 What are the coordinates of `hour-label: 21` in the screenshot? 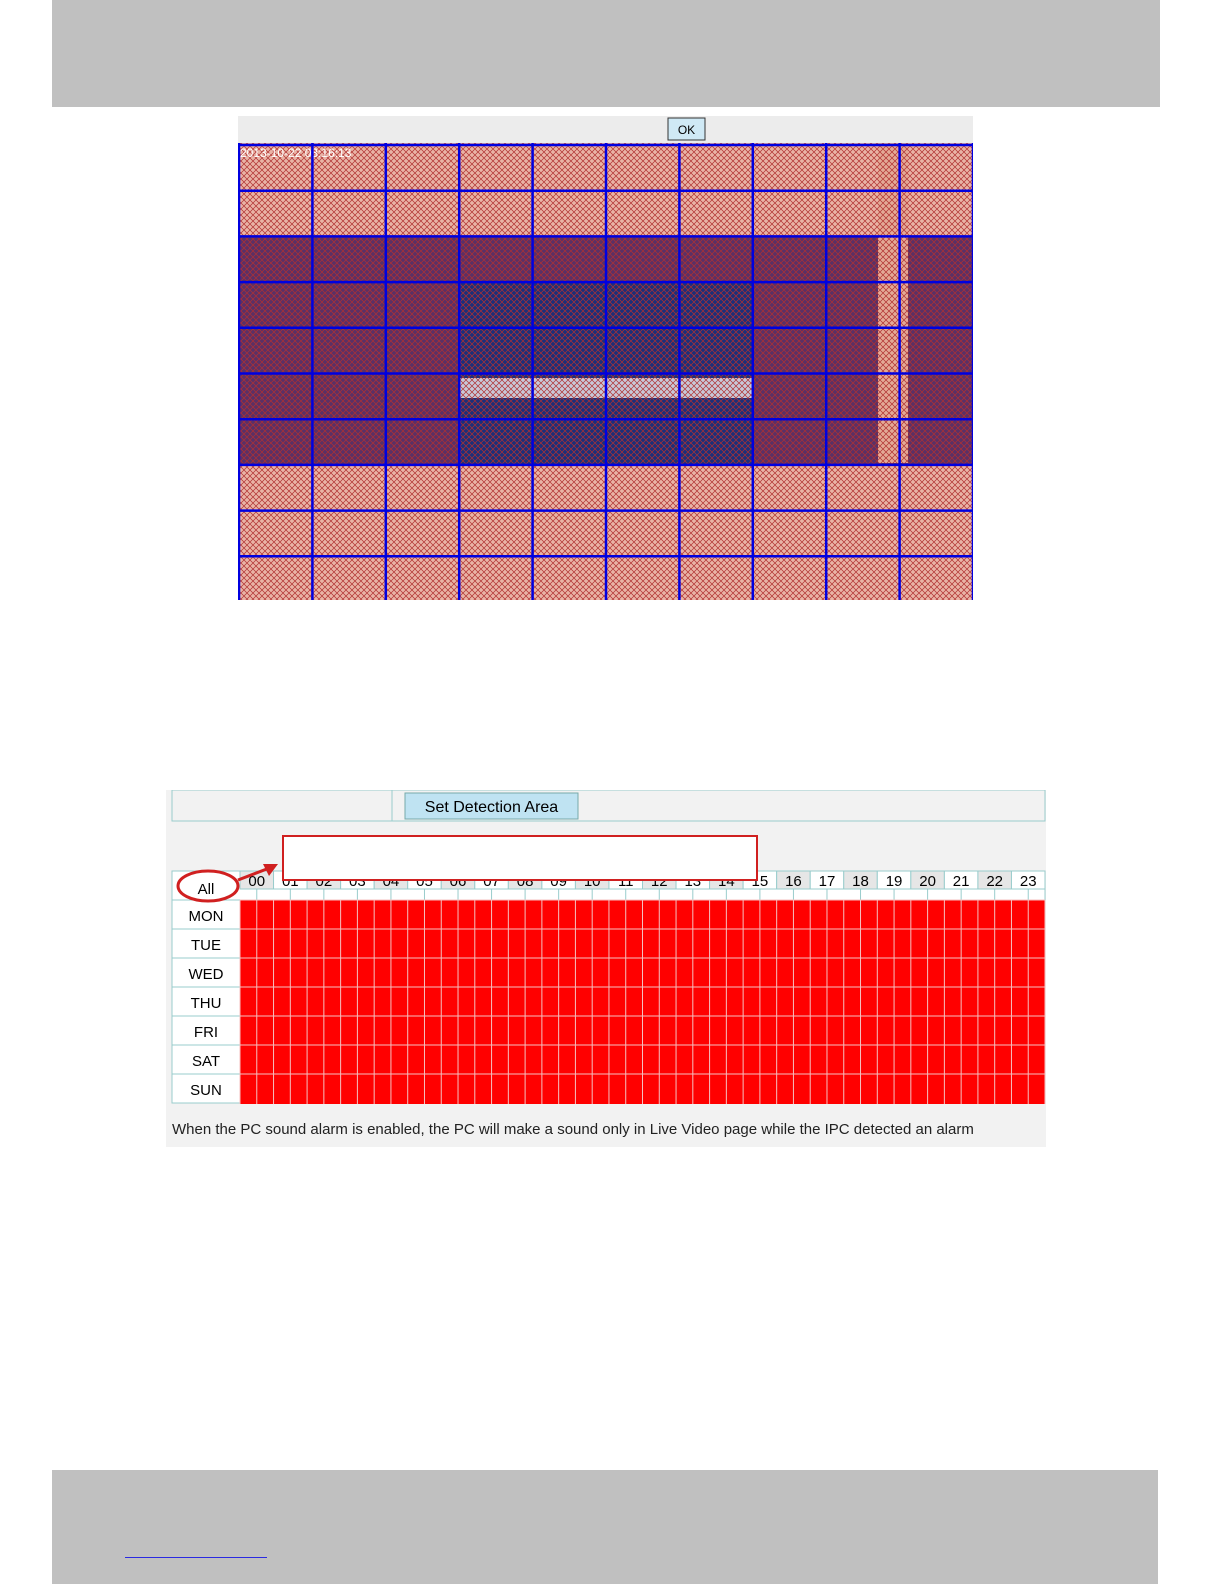 It's located at (961, 881).